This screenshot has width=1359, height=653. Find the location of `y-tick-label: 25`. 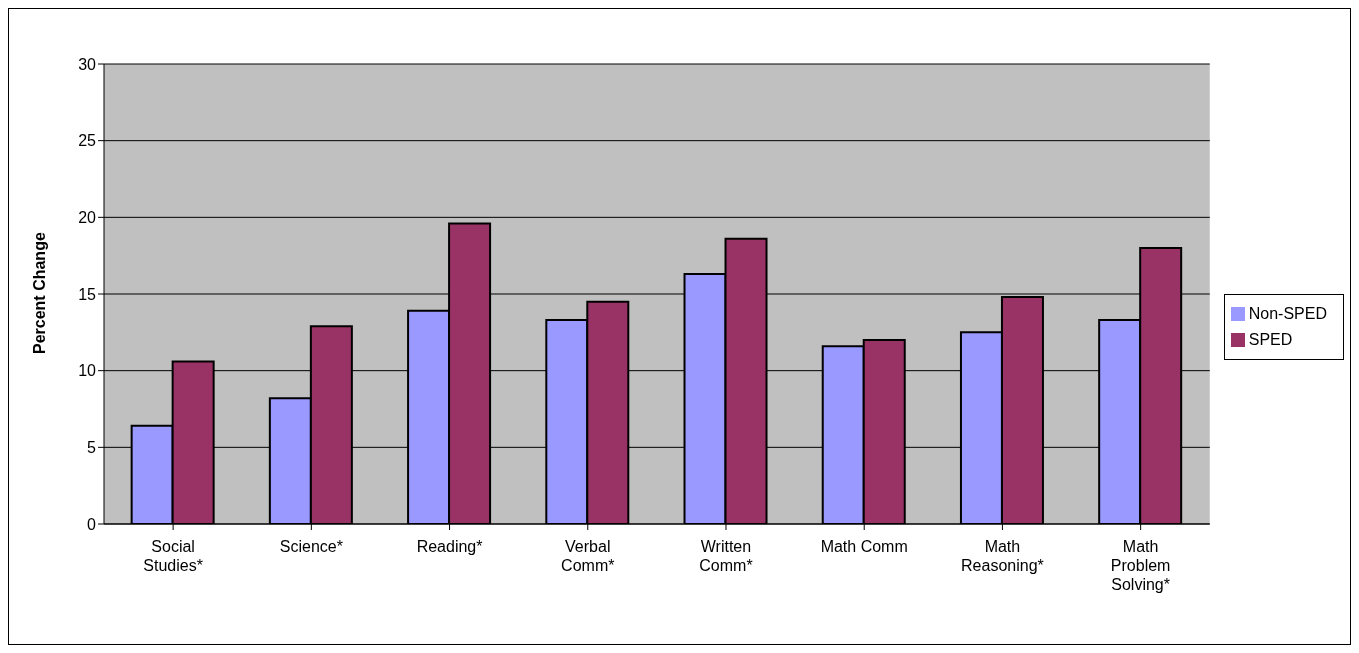

y-tick-label: 25 is located at coordinates (87, 141).